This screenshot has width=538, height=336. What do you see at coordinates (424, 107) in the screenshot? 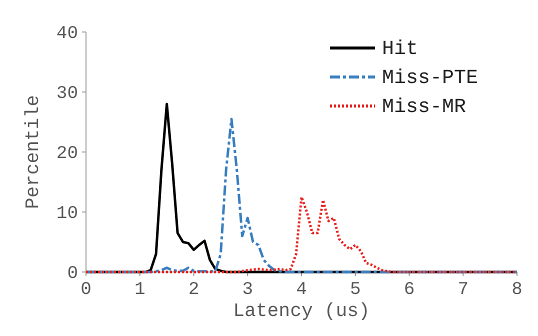
I see `legend-label: Miss-MR` at bounding box center [424, 107].